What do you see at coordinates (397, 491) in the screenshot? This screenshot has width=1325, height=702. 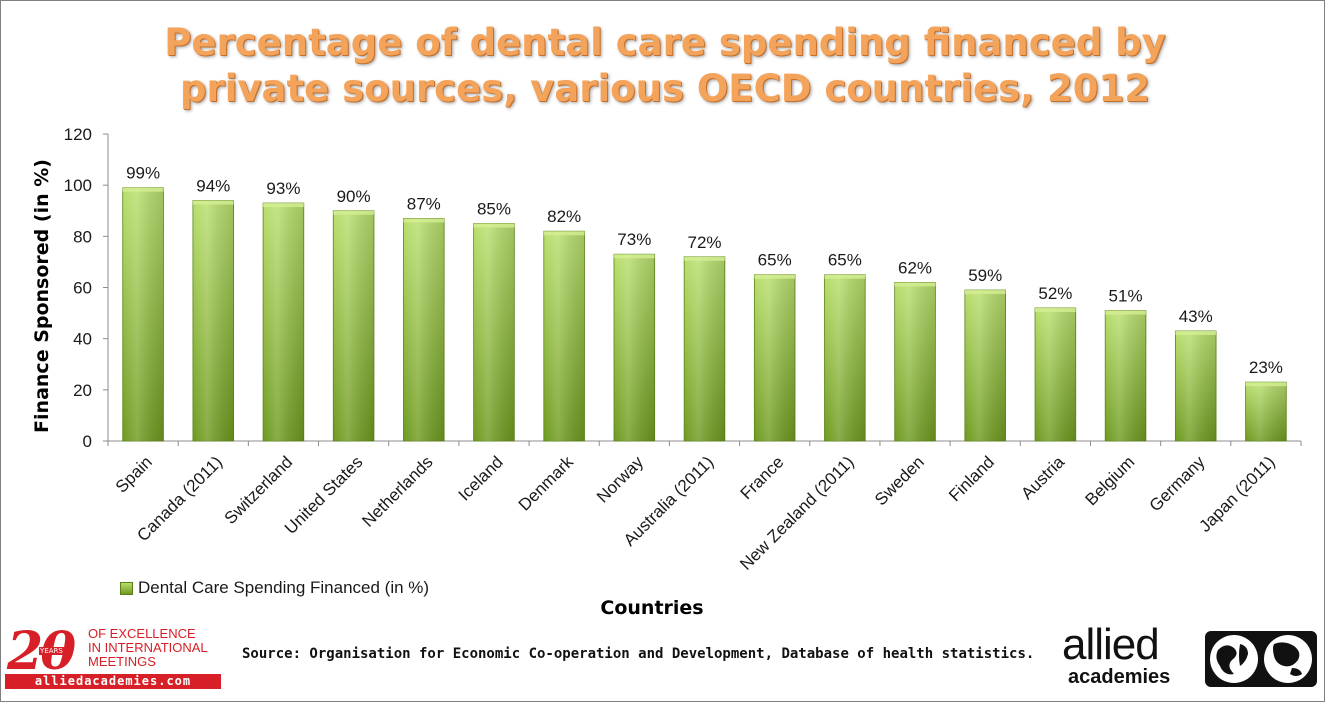 I see `x-tick-label: Netherlands` at bounding box center [397, 491].